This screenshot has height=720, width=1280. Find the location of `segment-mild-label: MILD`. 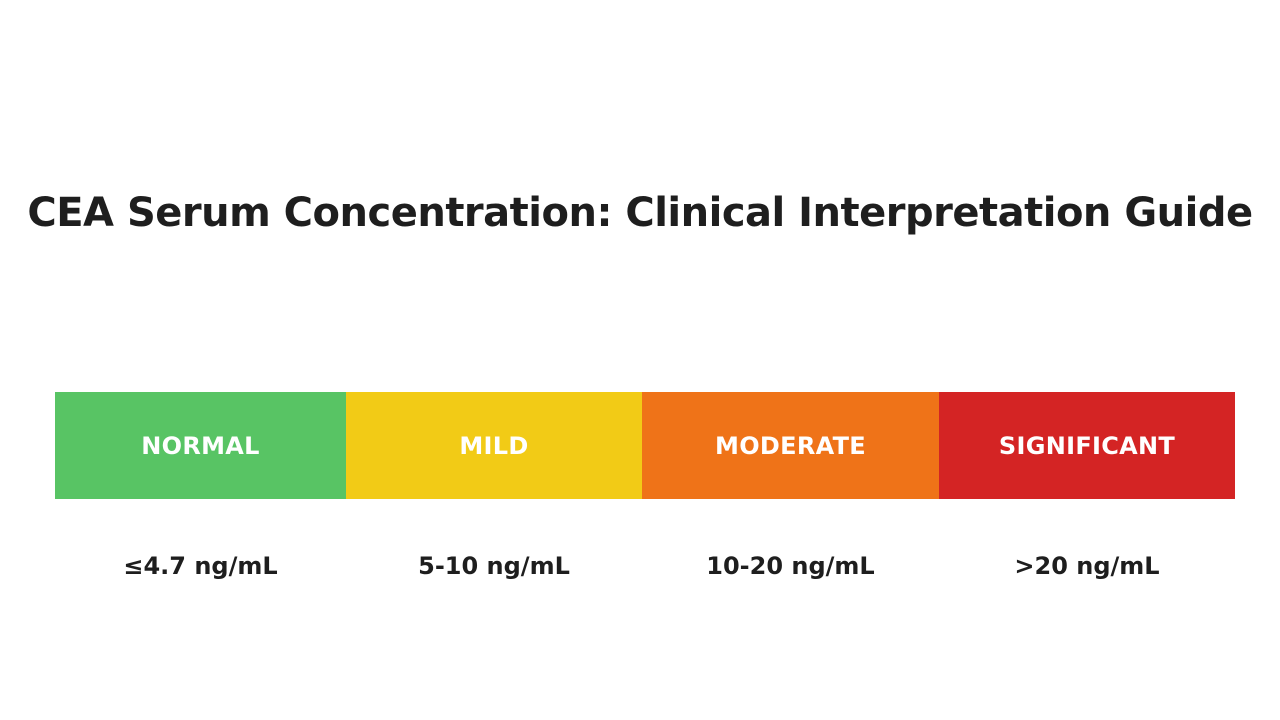

segment-mild-label: MILD is located at coordinates (494, 445).